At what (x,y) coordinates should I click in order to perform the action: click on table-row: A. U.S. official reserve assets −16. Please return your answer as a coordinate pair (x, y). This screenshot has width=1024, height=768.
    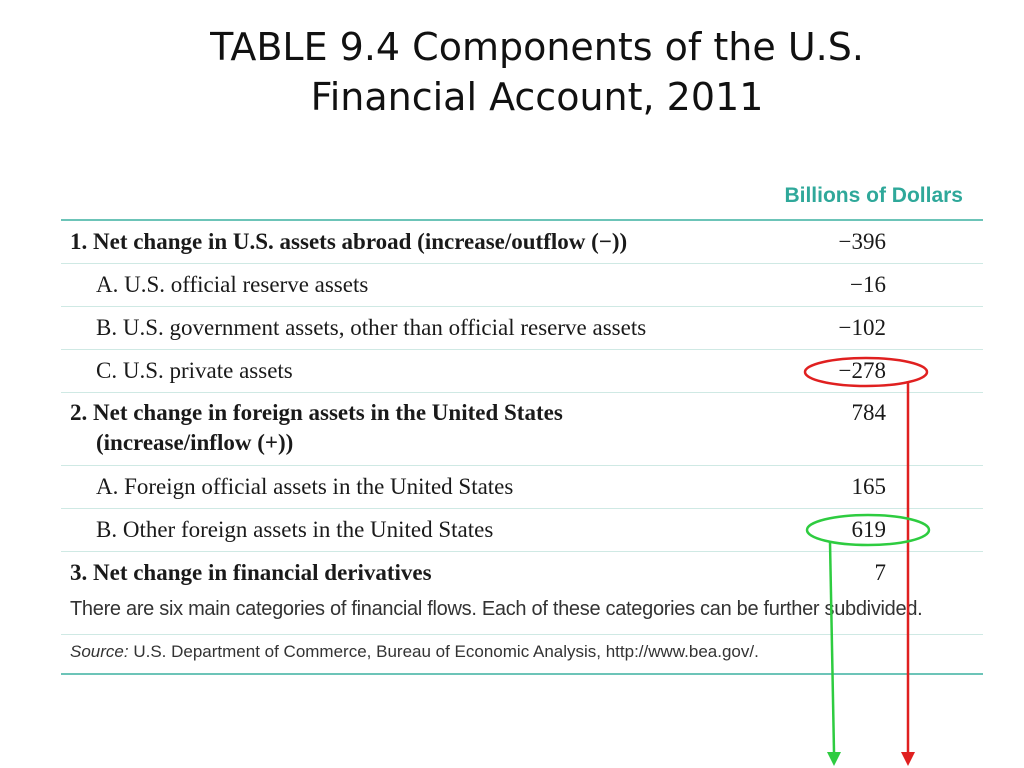
    Looking at the image, I should click on (522, 285).